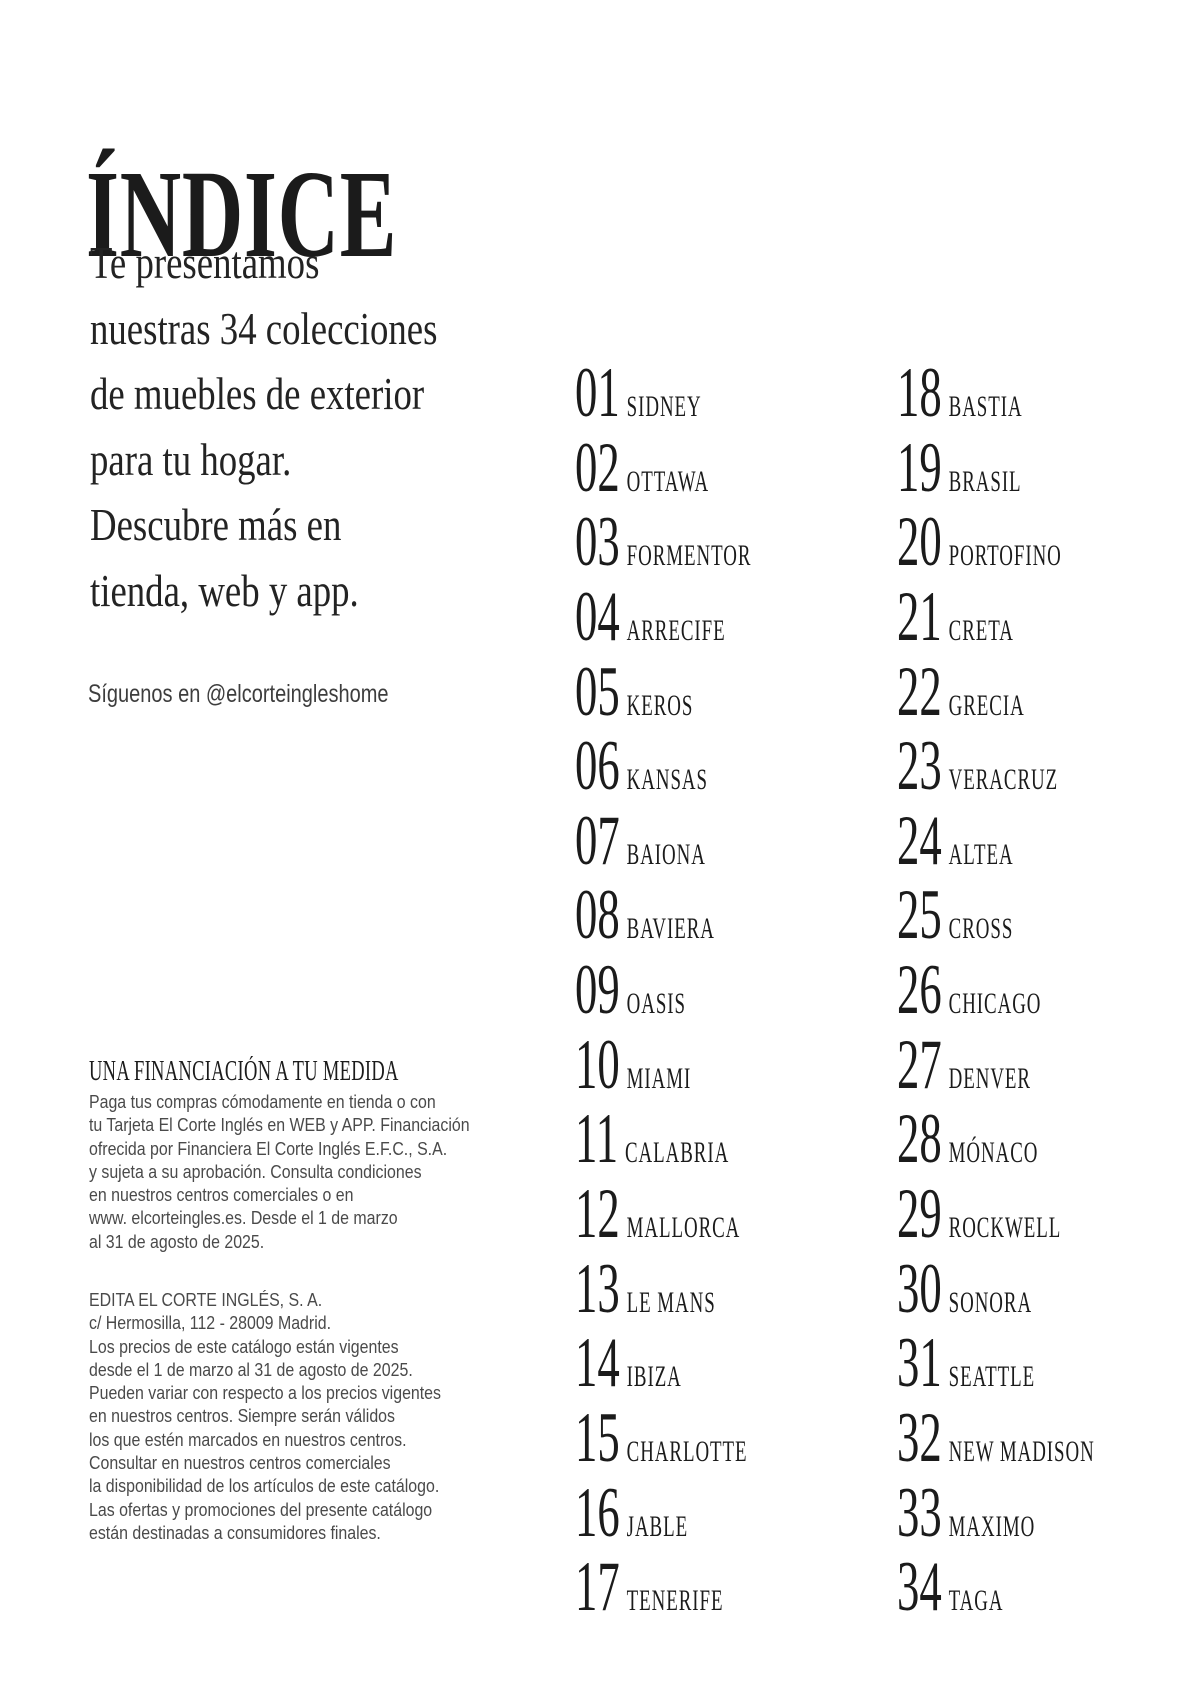 The width and height of the screenshot is (1200, 1703). Describe the element at coordinates (597, 542) in the screenshot. I see `collection-number: 03` at that location.